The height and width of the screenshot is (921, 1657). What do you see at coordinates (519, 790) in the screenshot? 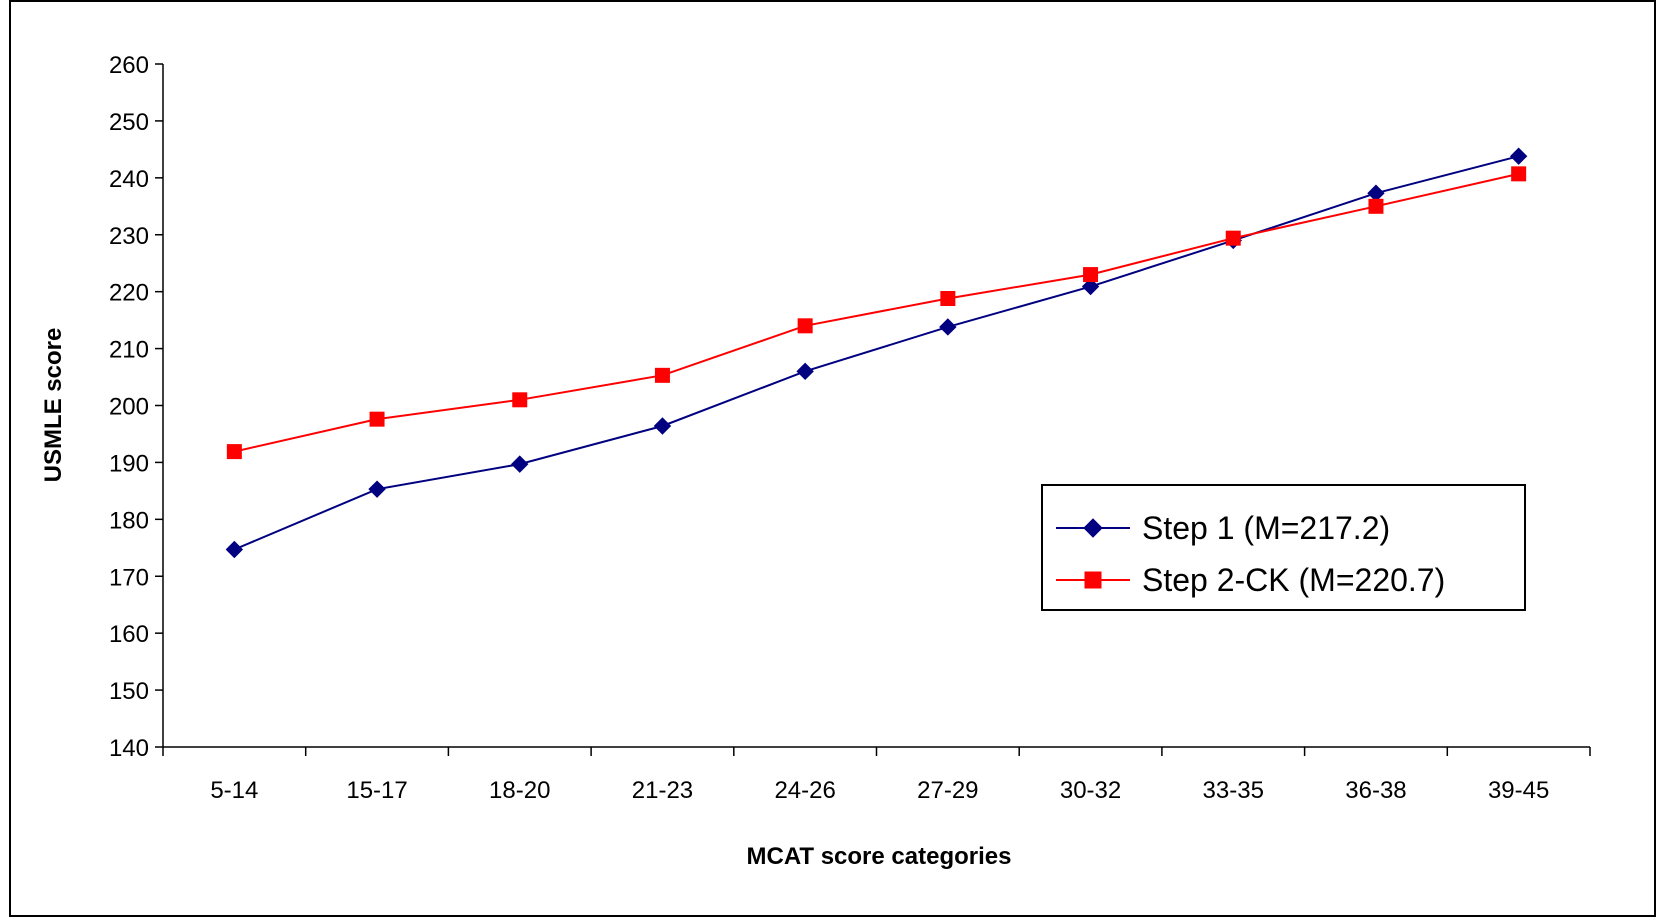
I see `x-tick-label: 18-20` at bounding box center [519, 790].